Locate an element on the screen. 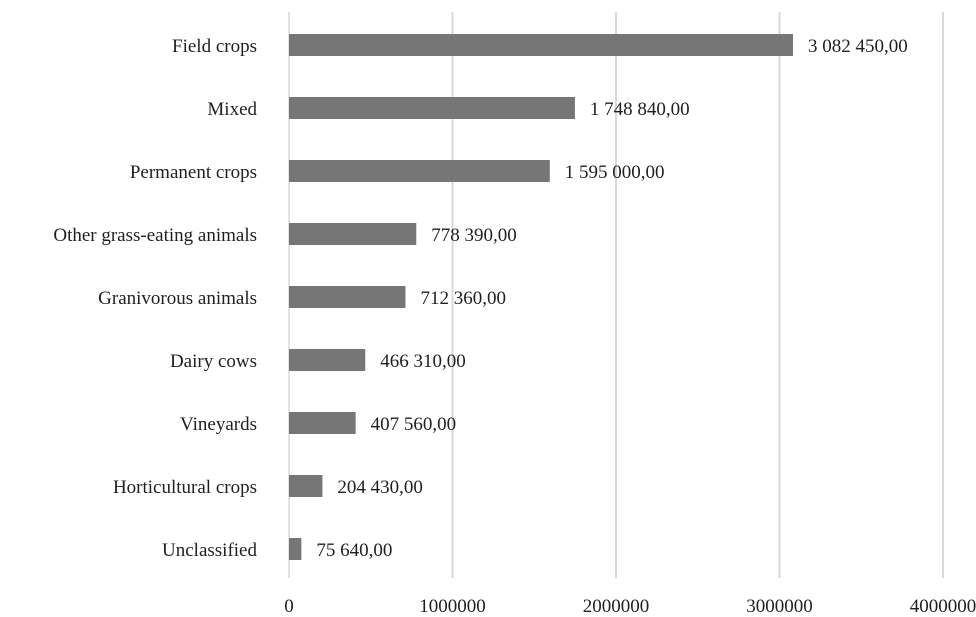 The image size is (976, 617). category-label-6: Vineyards is located at coordinates (218, 424).